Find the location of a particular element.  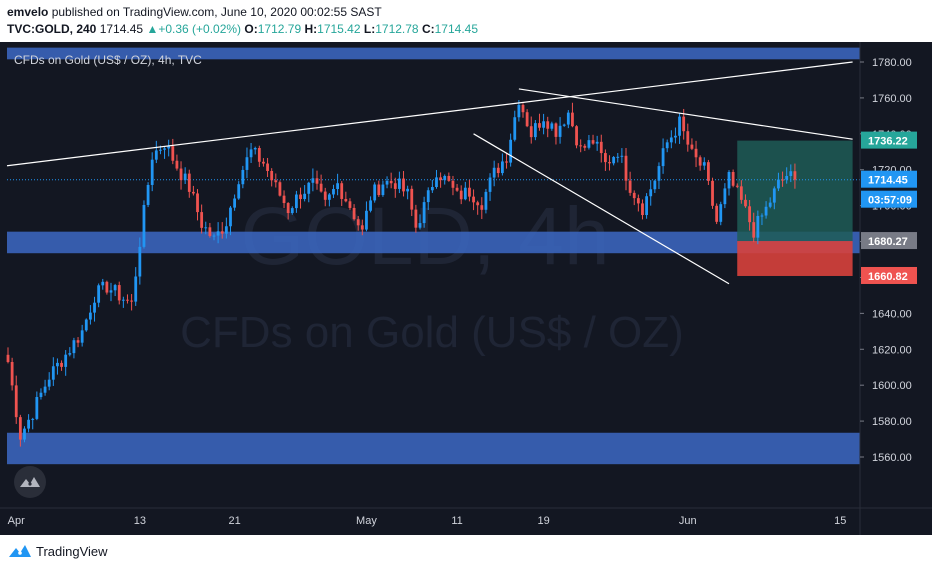

tradingview-badge-icon is located at coordinates (30, 482).